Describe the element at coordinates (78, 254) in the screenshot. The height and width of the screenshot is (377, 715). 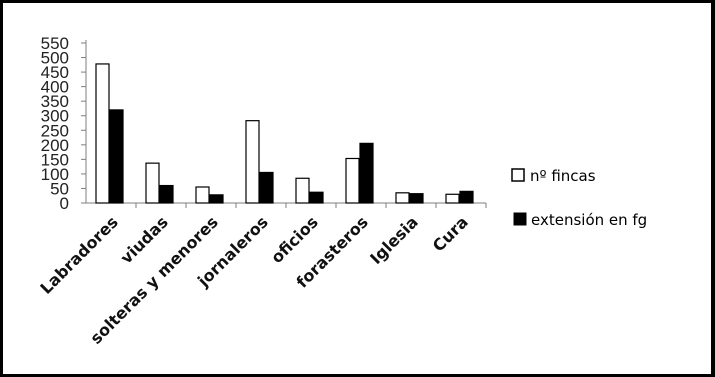
I see `category-label: Labradores` at that location.